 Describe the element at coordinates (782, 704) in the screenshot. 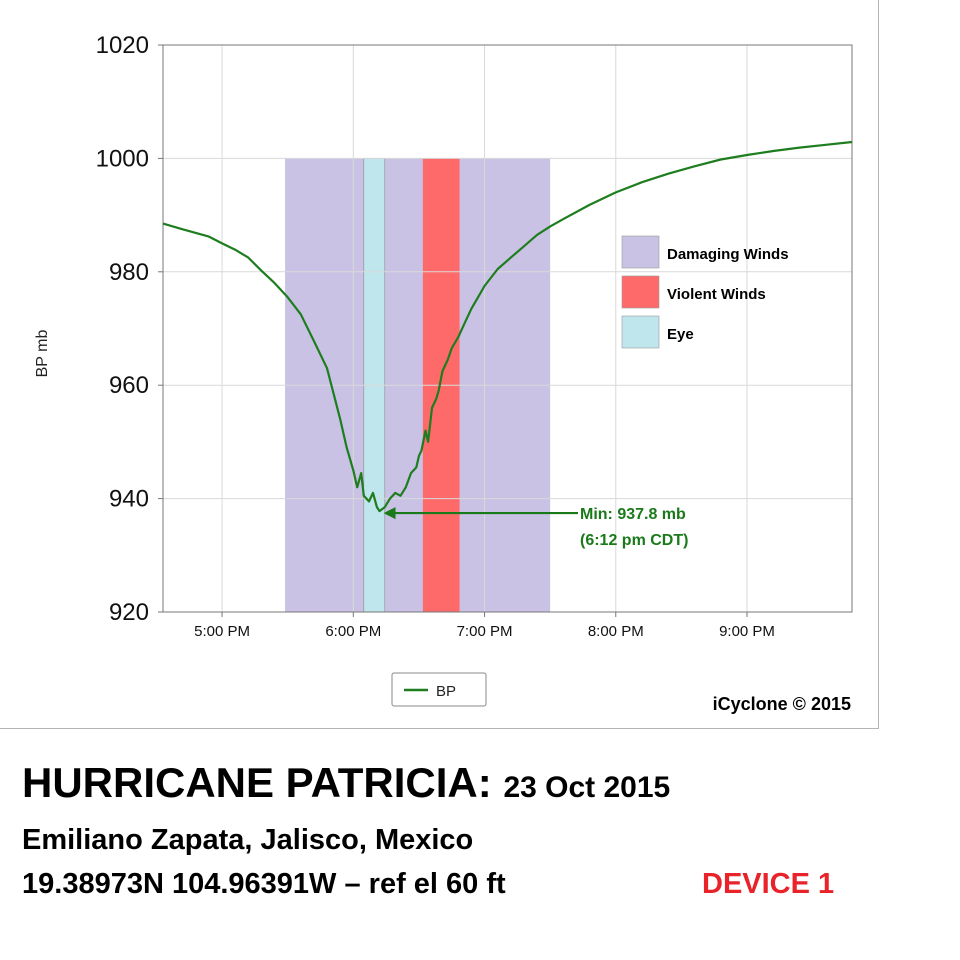

I see `credit-text: iCyclone © 2015` at that location.